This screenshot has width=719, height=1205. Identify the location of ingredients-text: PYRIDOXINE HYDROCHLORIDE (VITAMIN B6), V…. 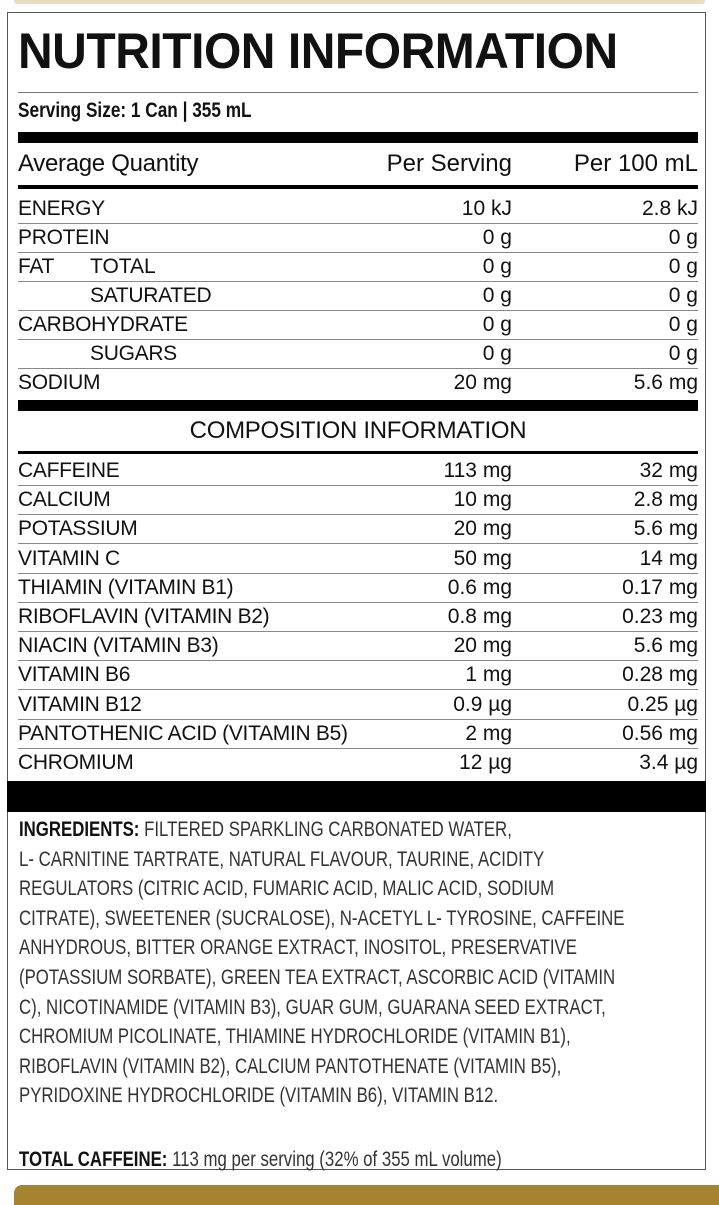
(259, 1096).